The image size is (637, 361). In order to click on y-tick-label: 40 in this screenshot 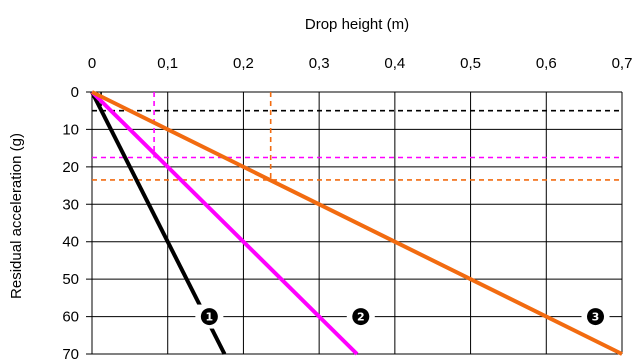, I will do `click(70, 242)`.